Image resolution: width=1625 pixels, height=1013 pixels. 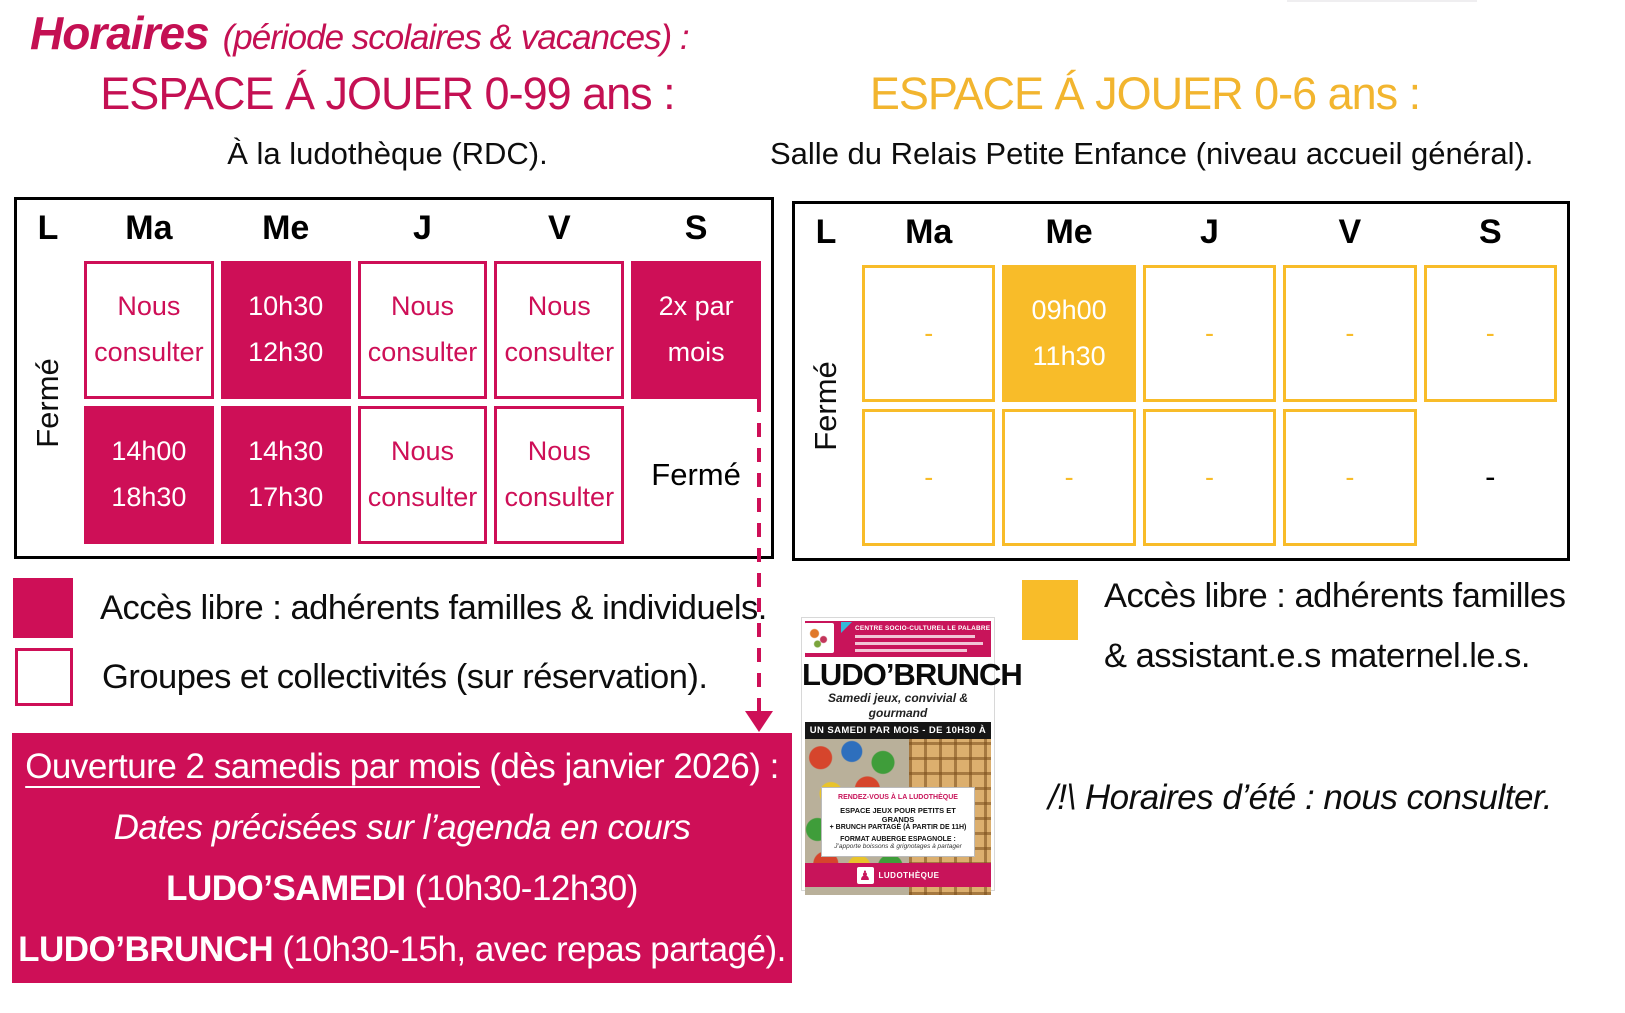 I want to click on poster-info-line2: ESPACE JEUX POUR PETITS ET GRANDS, so click(x=898, y=814).